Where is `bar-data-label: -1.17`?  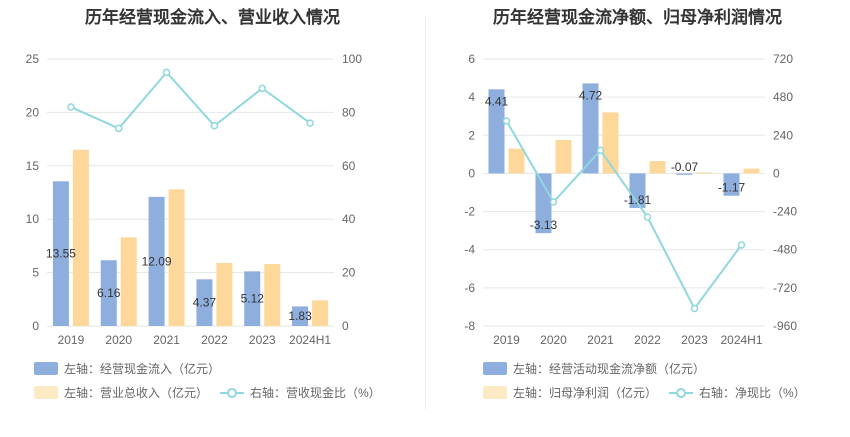
bar-data-label: -1.17 is located at coordinates (732, 188).